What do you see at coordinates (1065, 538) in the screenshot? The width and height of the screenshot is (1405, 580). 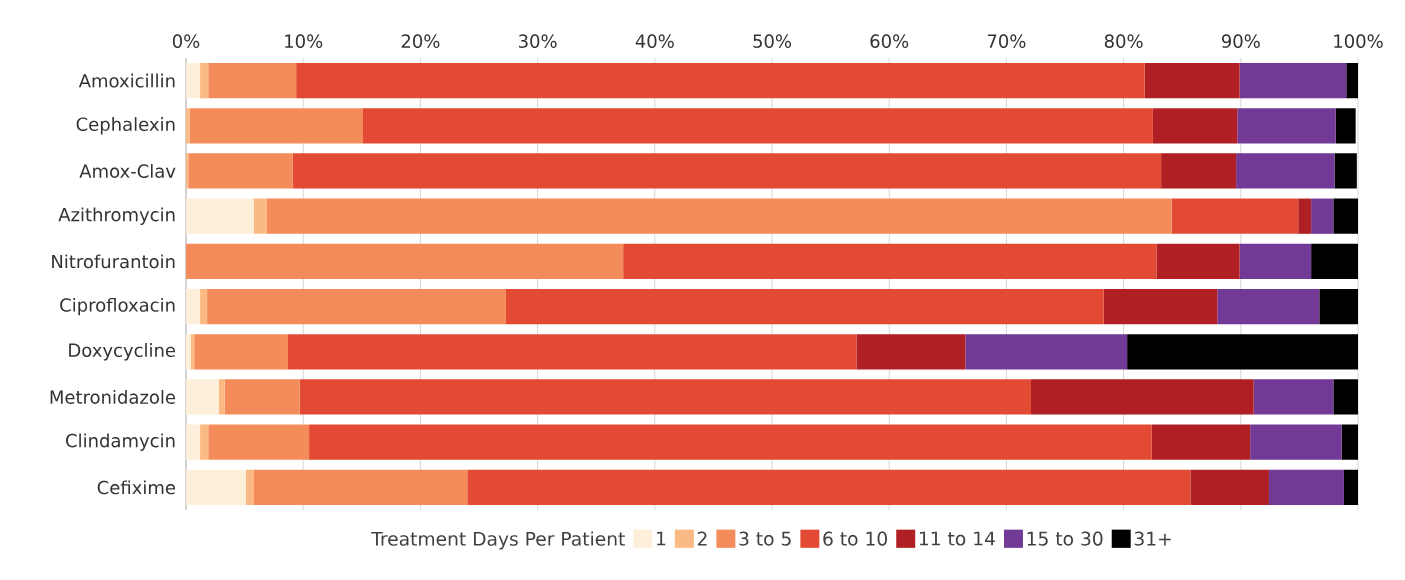 I see `legend-label: 15 to 30` at bounding box center [1065, 538].